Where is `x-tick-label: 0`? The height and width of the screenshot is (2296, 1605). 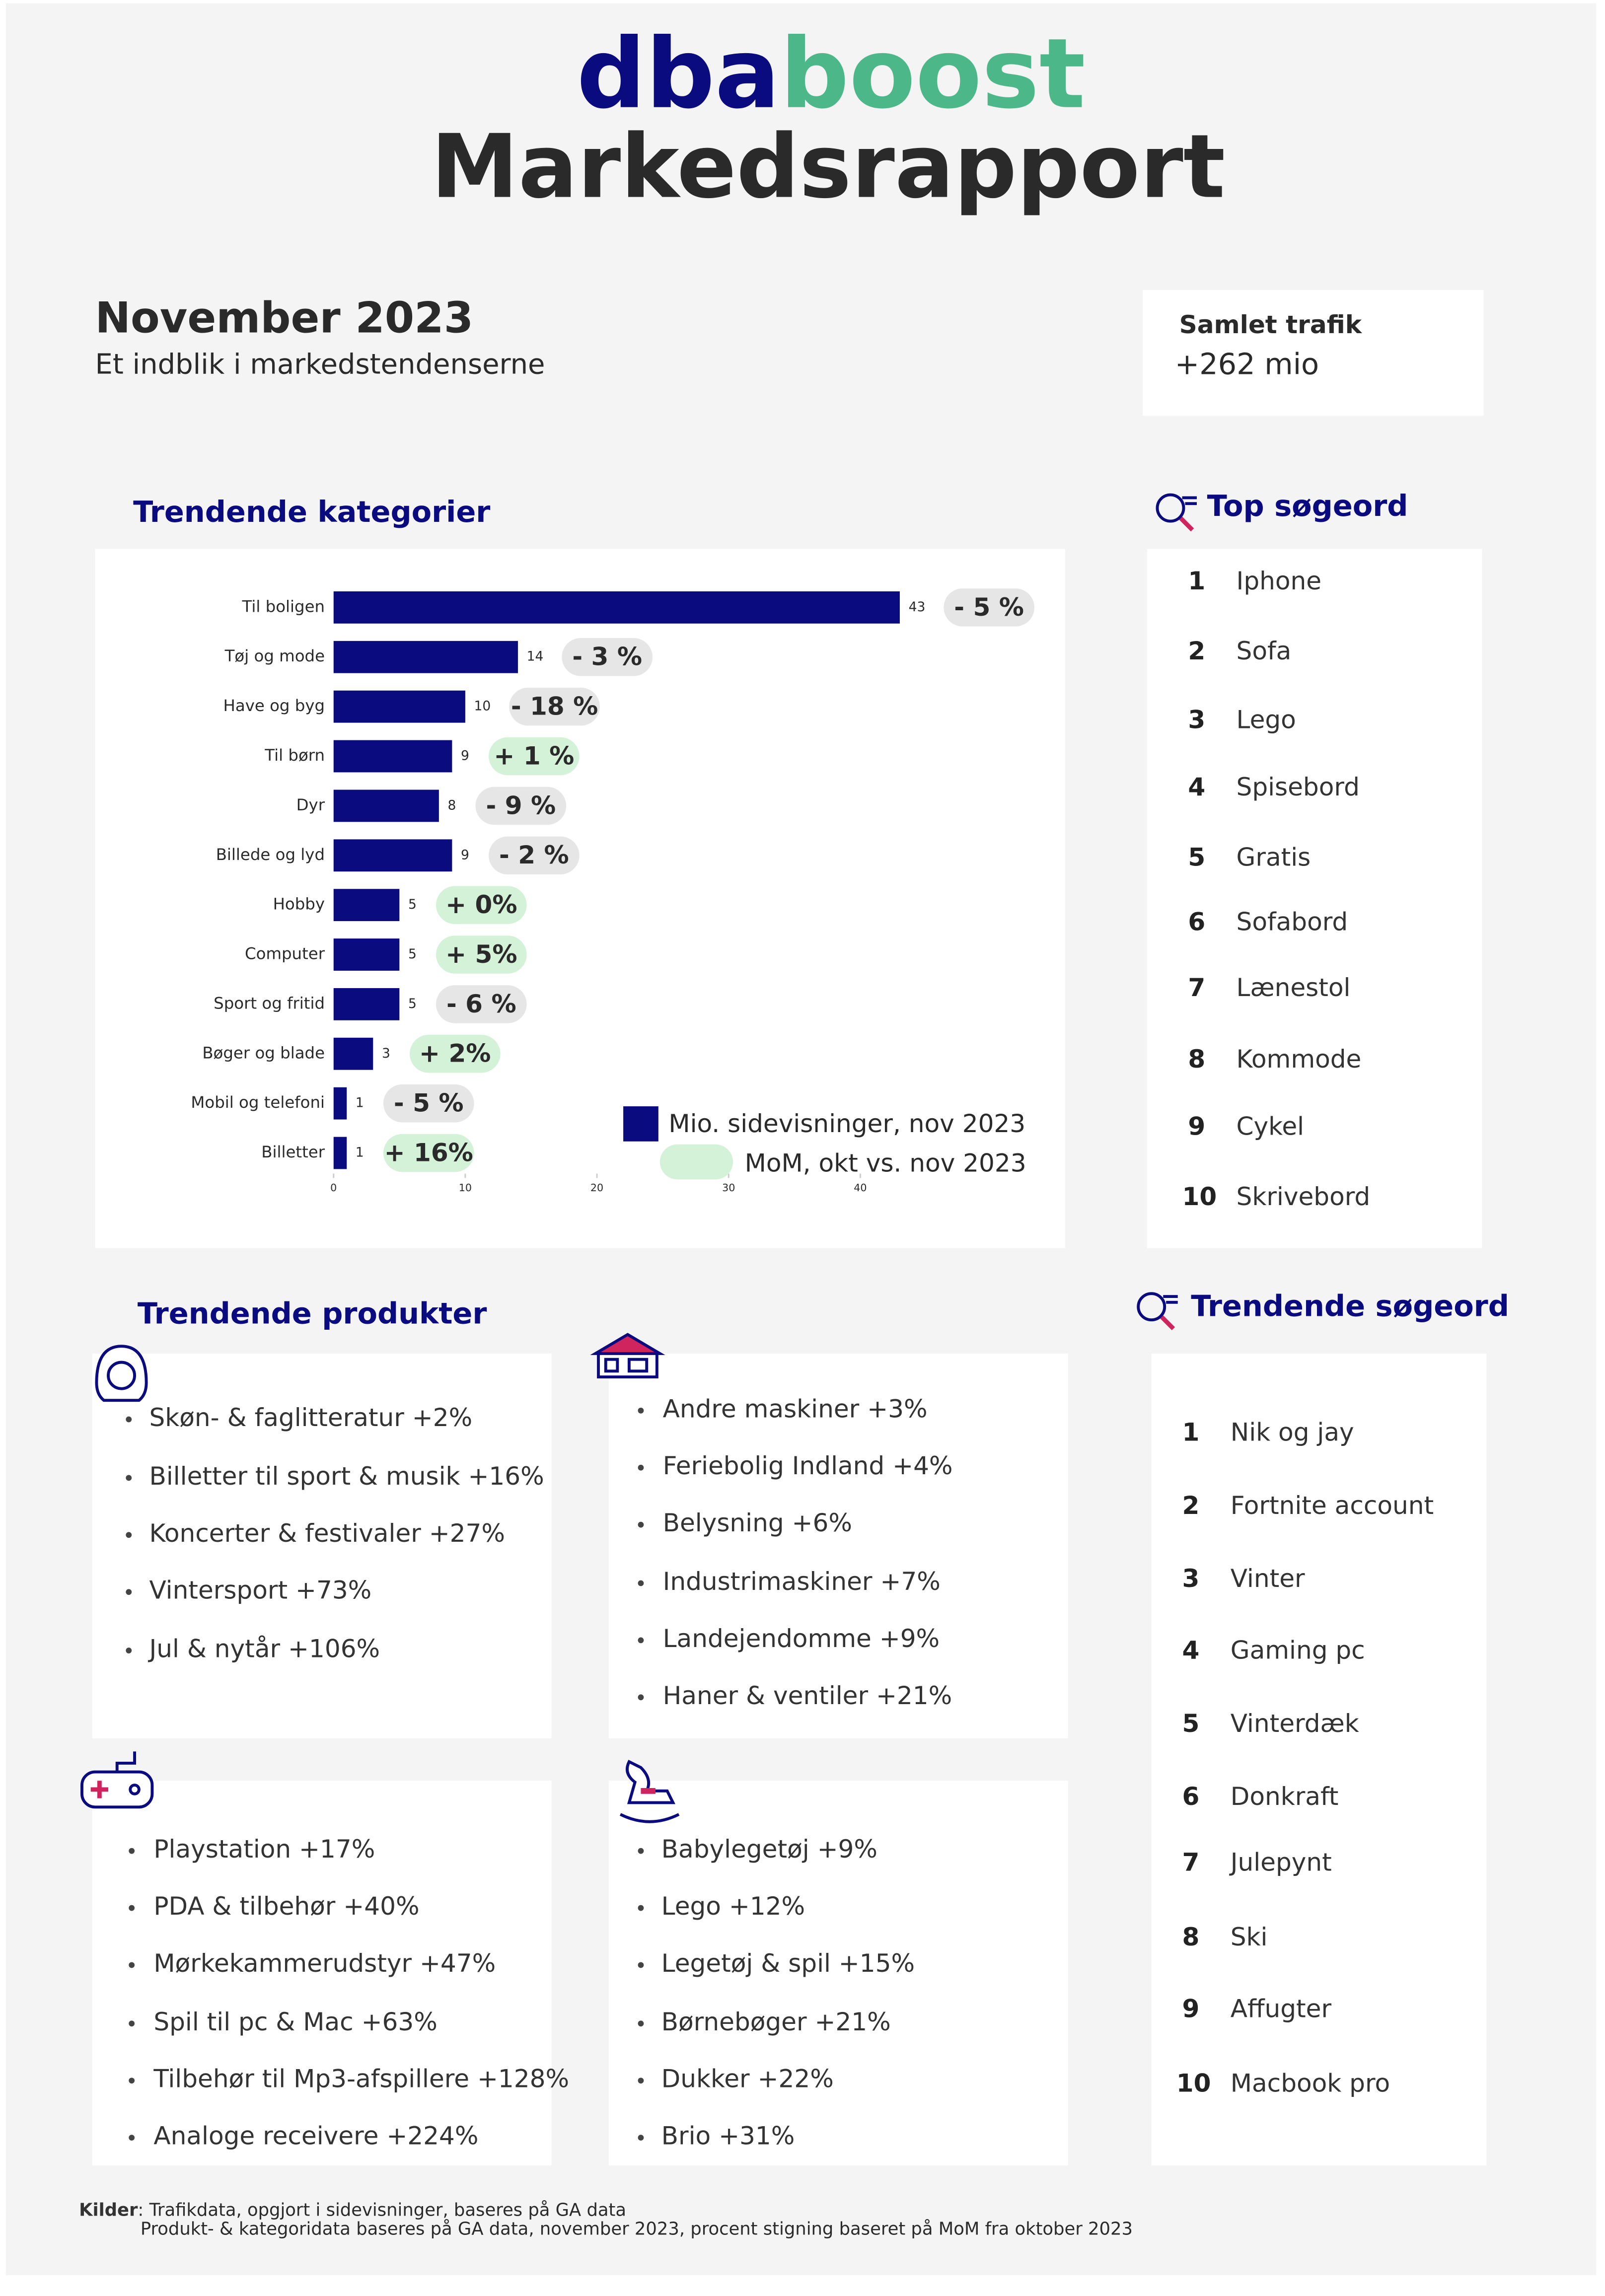
x-tick-label: 0 is located at coordinates (333, 1188).